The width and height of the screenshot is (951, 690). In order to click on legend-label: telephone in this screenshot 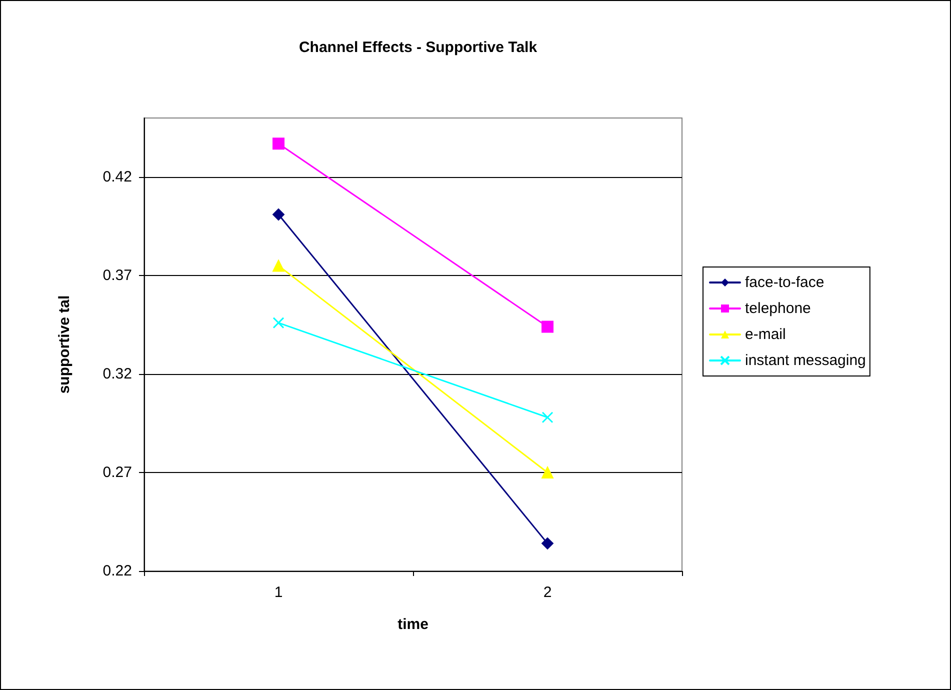, I will do `click(778, 308)`.